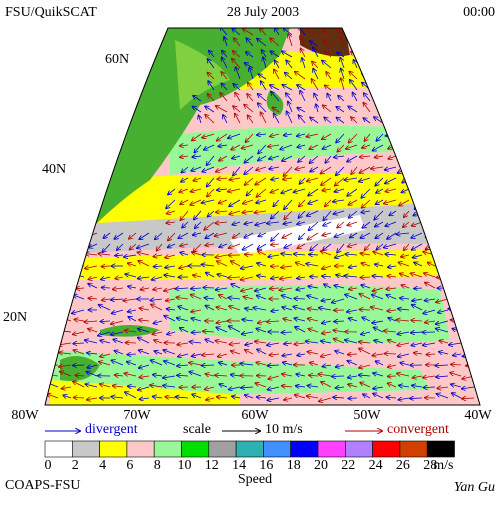 Image resolution: width=500 pixels, height=505 pixels. Describe the element at coordinates (48, 465) in the screenshot. I see `colorbar-label: 0` at that location.